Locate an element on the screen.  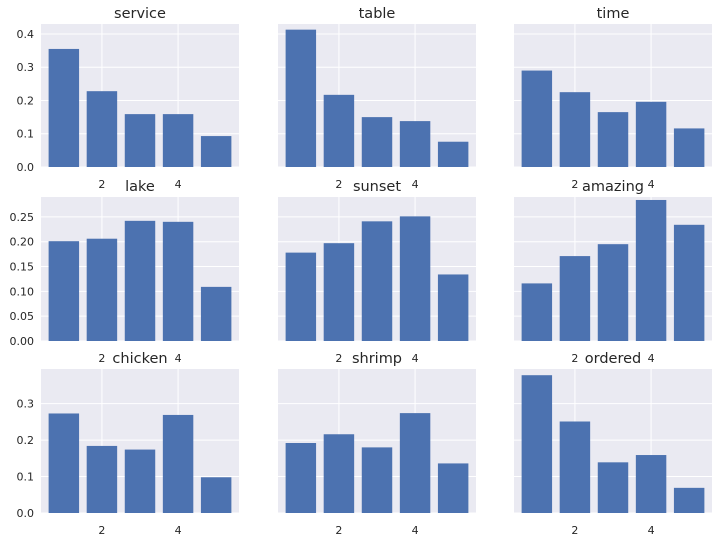
chart-panel-table: 2 4 table is located at coordinates (377, 98).